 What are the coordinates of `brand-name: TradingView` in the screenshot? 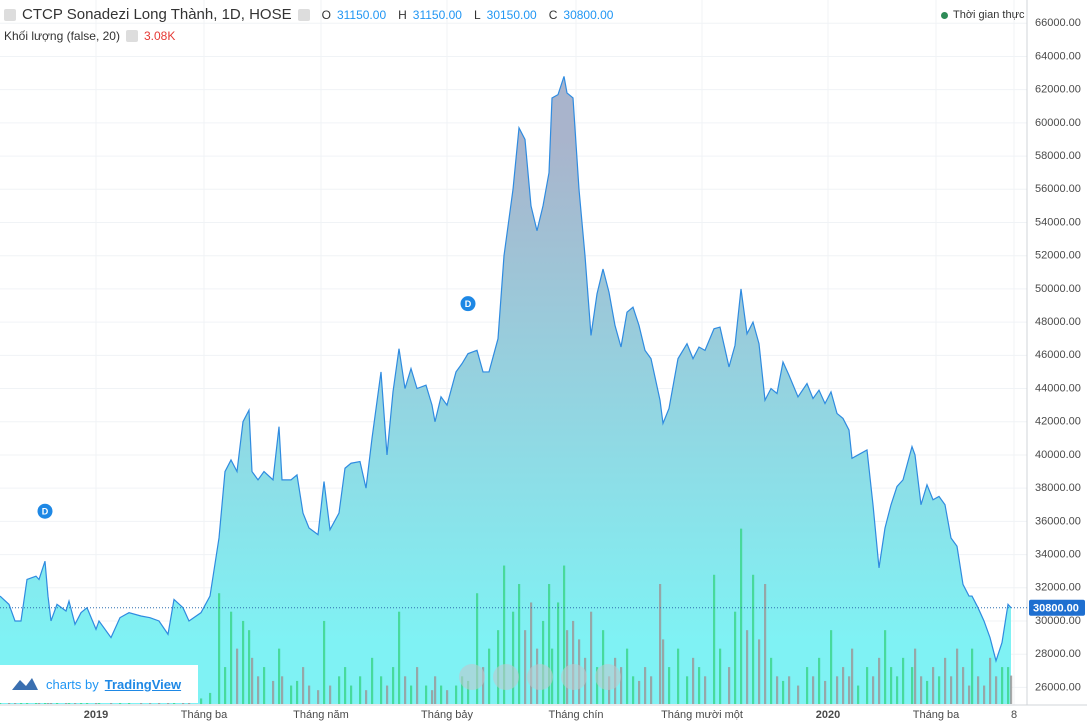 It's located at (143, 684).